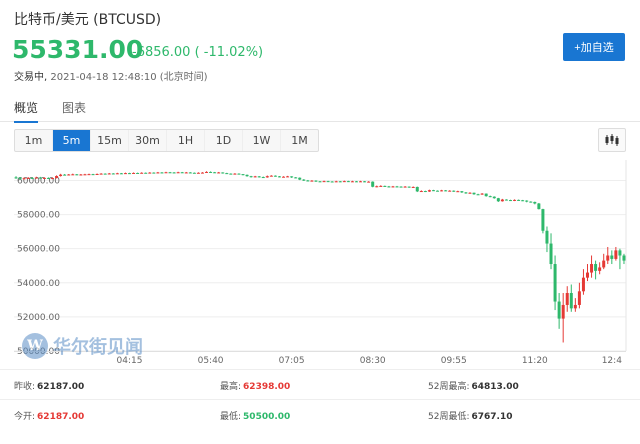 This screenshot has width=640, height=444. What do you see at coordinates (473, 385) in the screenshot?
I see `week52-high: 52周最高: 64813.00` at bounding box center [473, 385].